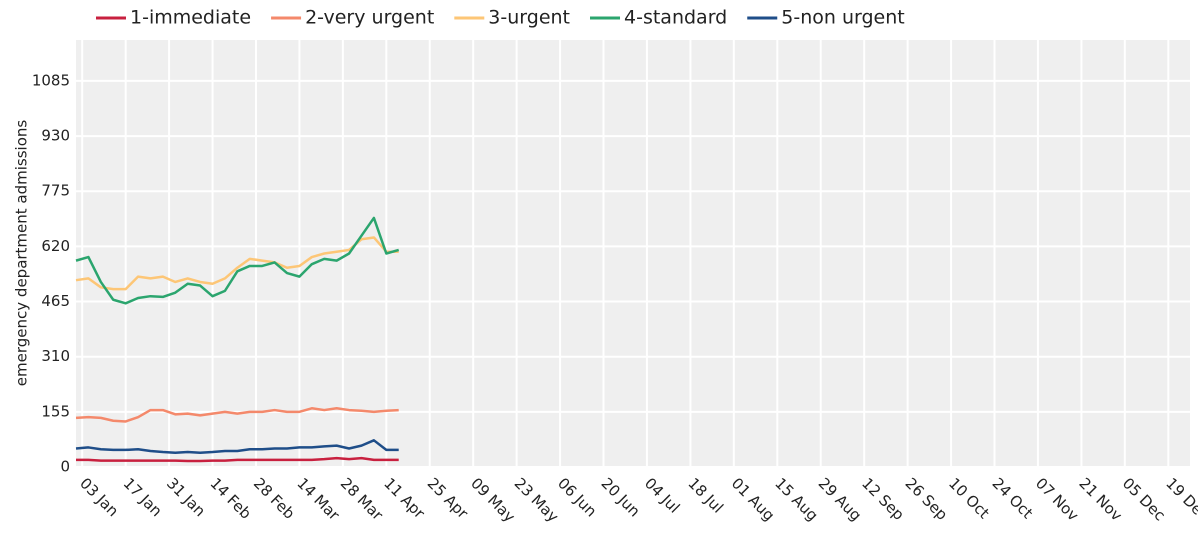 This screenshot has height=541, width=1198. I want to click on x-tick-label: 05 Dec, so click(1144, 499).